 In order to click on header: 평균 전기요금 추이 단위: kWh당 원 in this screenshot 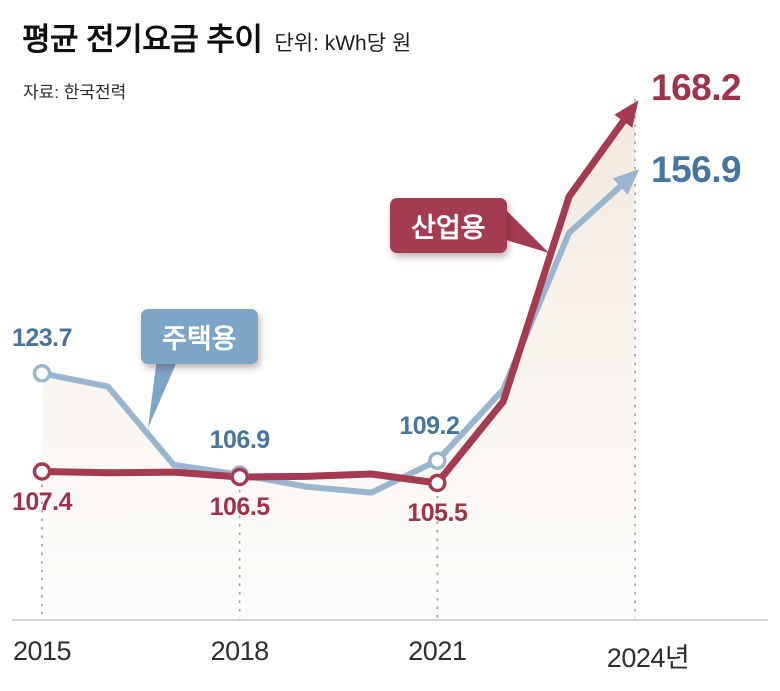, I will do `click(216, 36)`.